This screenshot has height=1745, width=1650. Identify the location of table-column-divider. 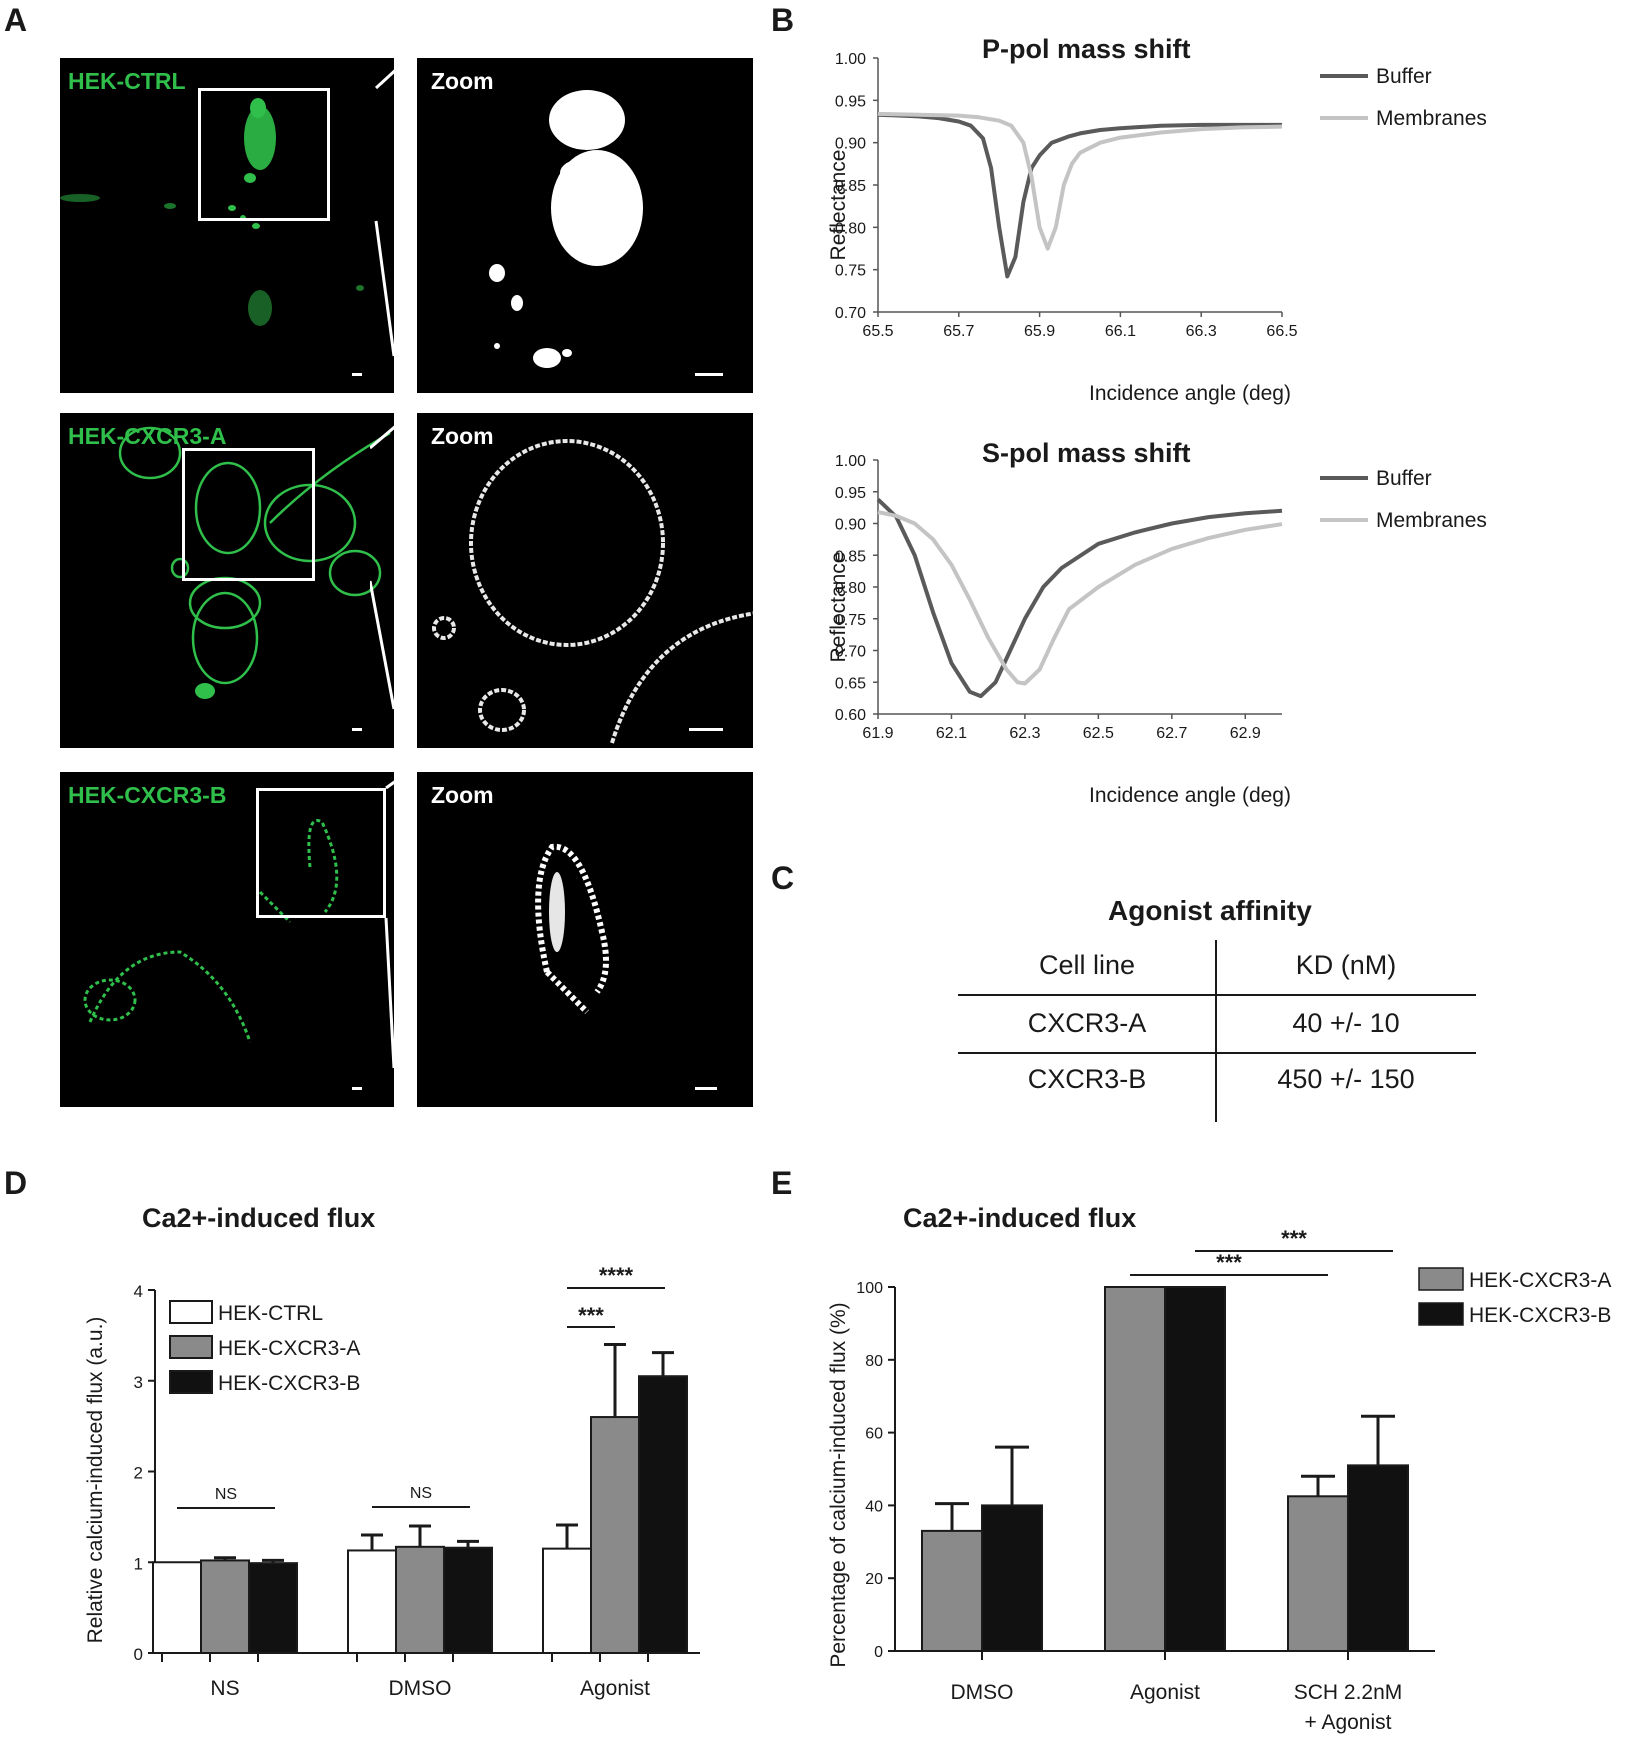
(1216, 1031).